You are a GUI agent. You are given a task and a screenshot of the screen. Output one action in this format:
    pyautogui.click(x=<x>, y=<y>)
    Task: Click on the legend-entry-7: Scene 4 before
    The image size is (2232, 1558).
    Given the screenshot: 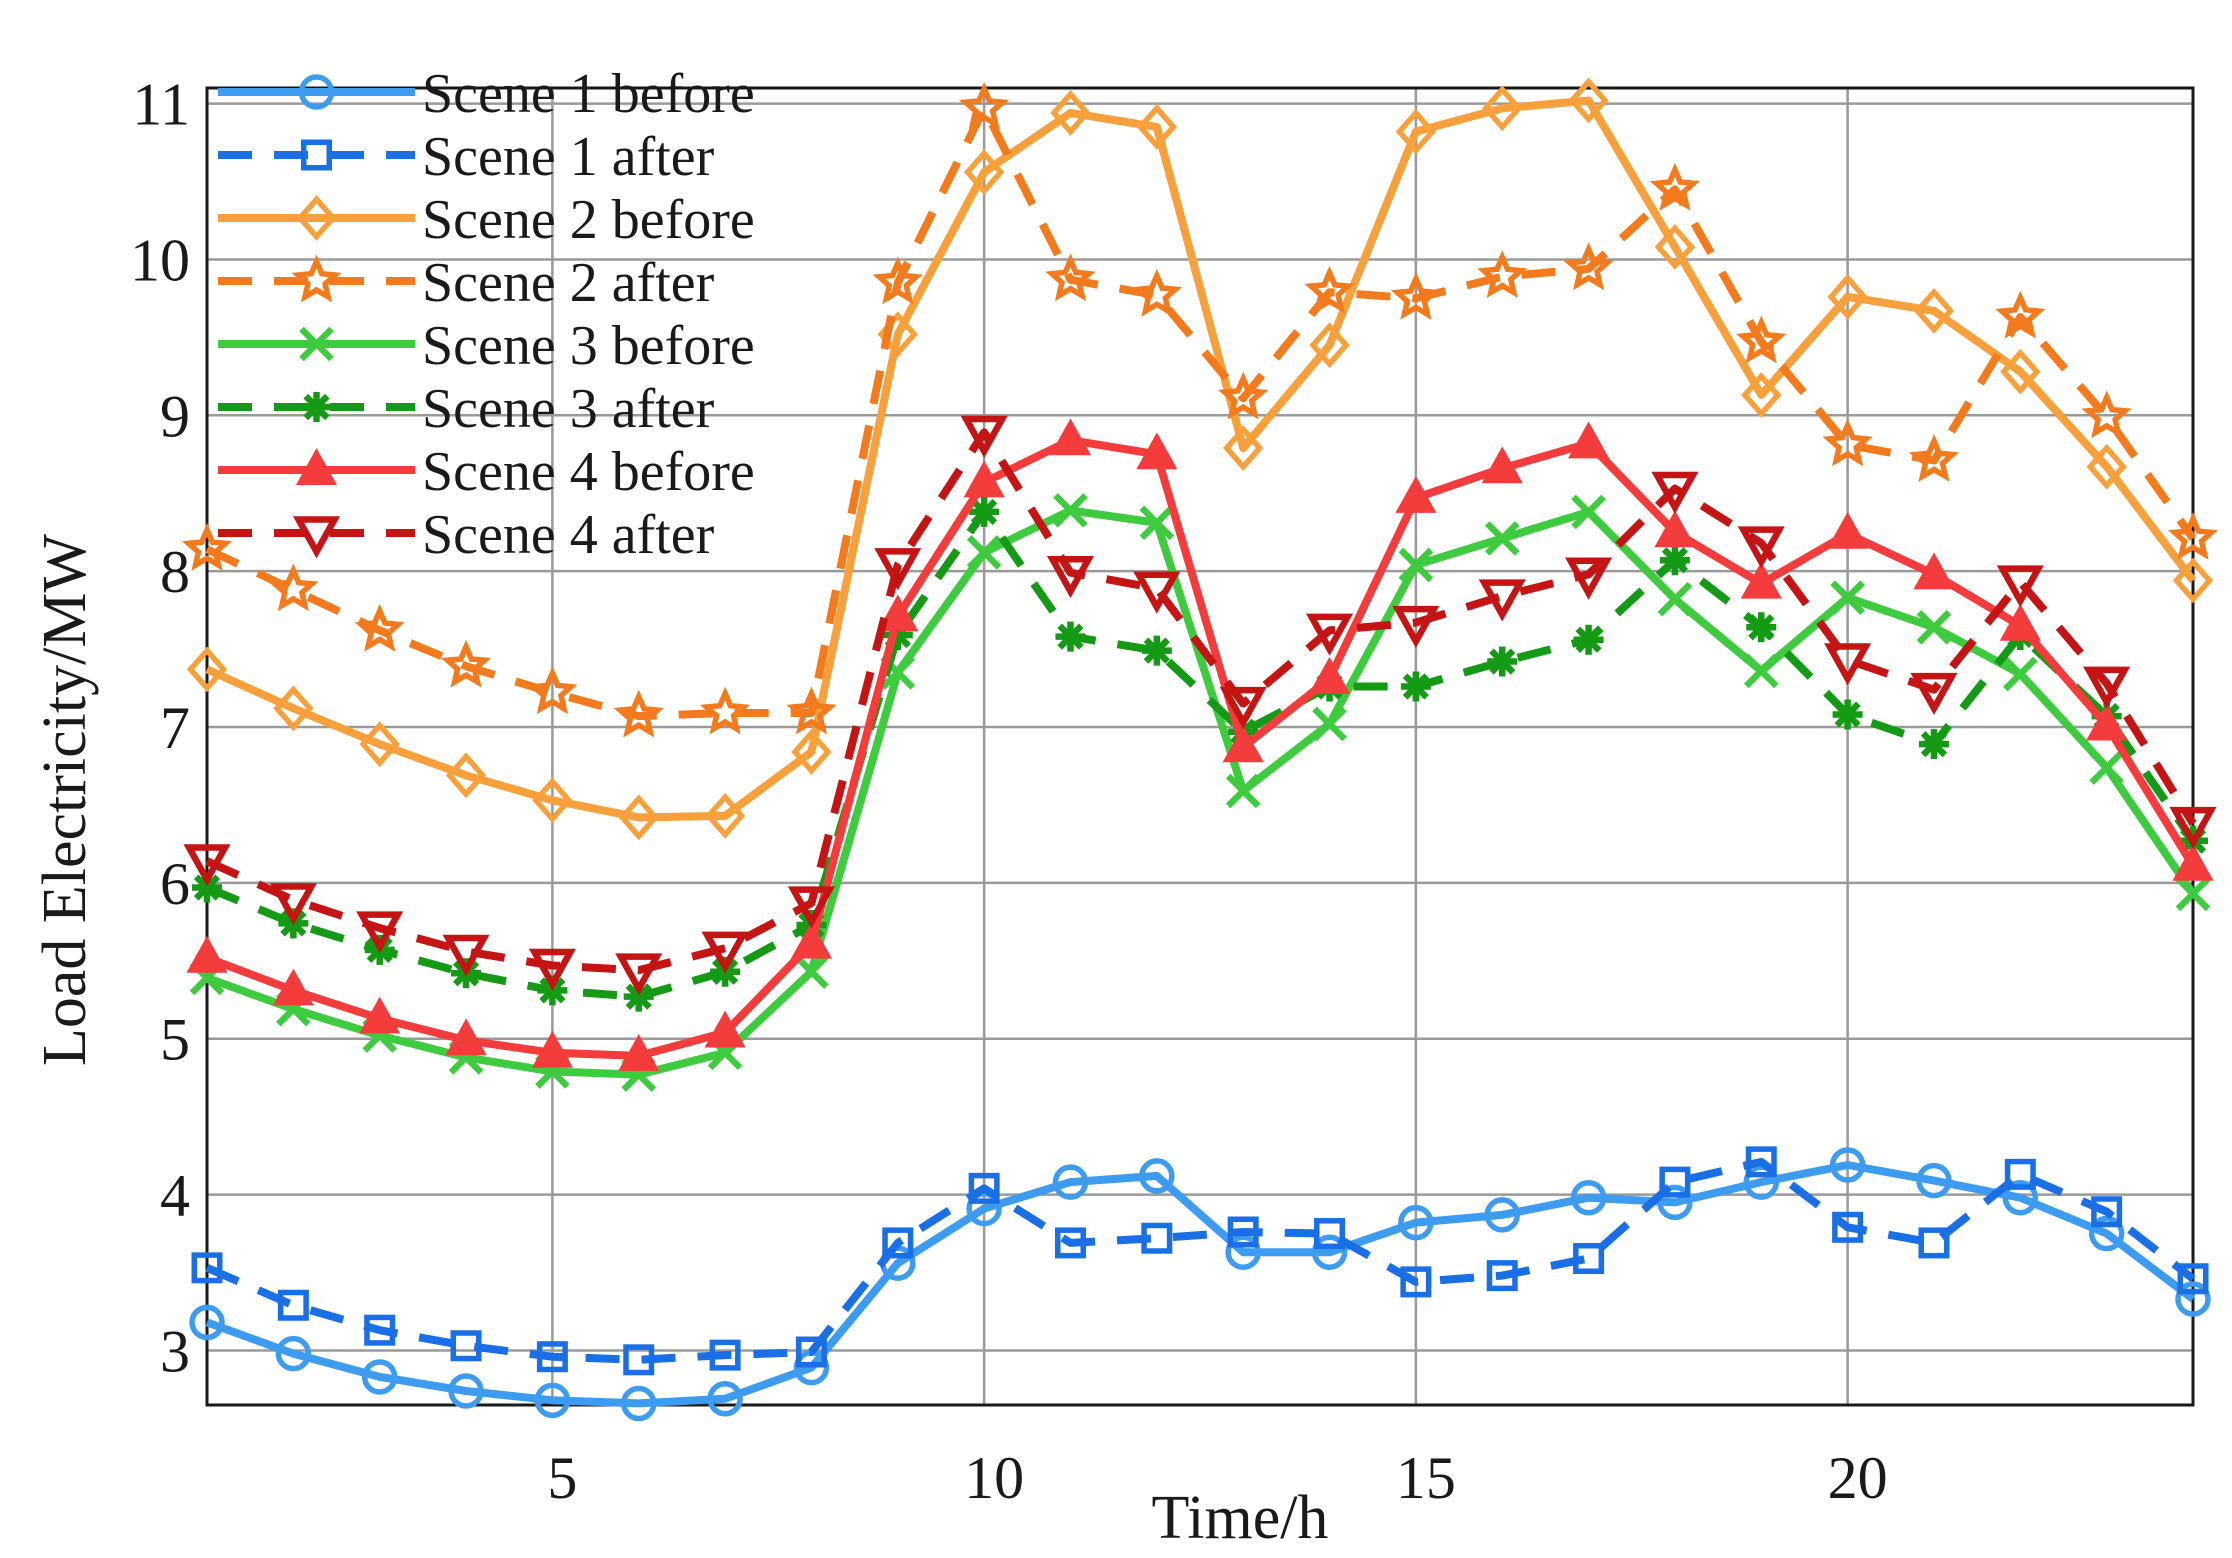 What is the action you would take?
    pyautogui.click(x=486, y=472)
    